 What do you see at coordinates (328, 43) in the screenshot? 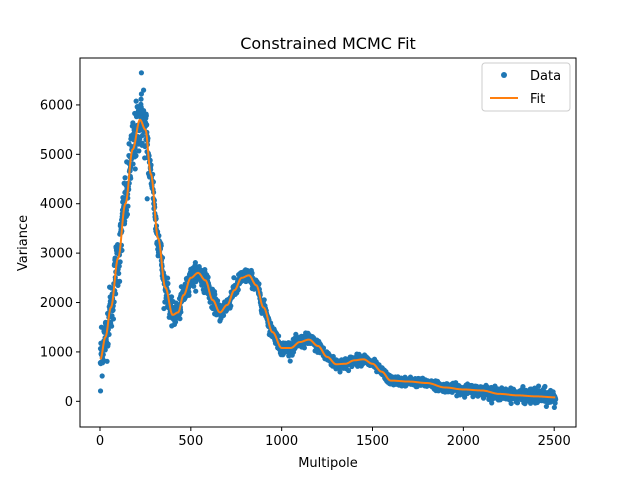
I see `chart-title: Constrained MCMC Fit` at bounding box center [328, 43].